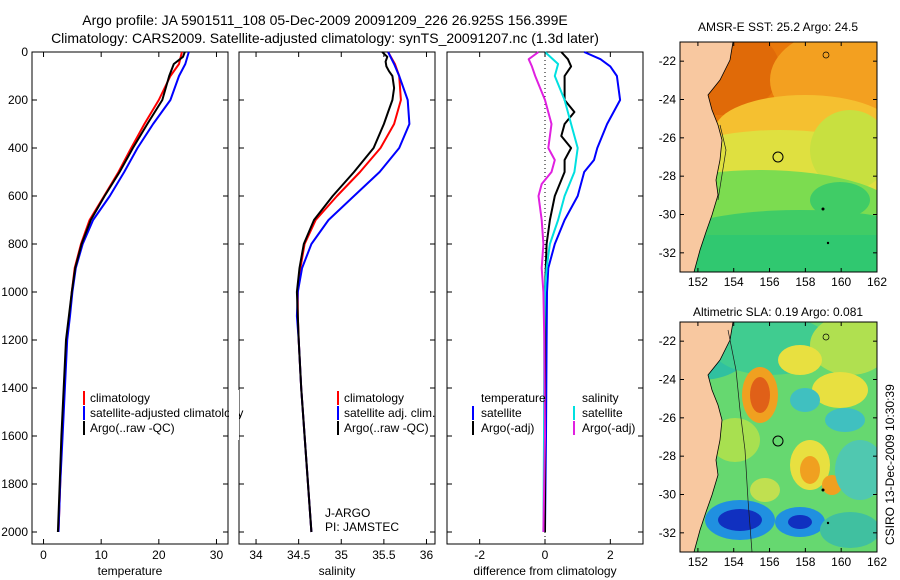  I want to click on x-tick-label: 35.5, so click(384, 555).